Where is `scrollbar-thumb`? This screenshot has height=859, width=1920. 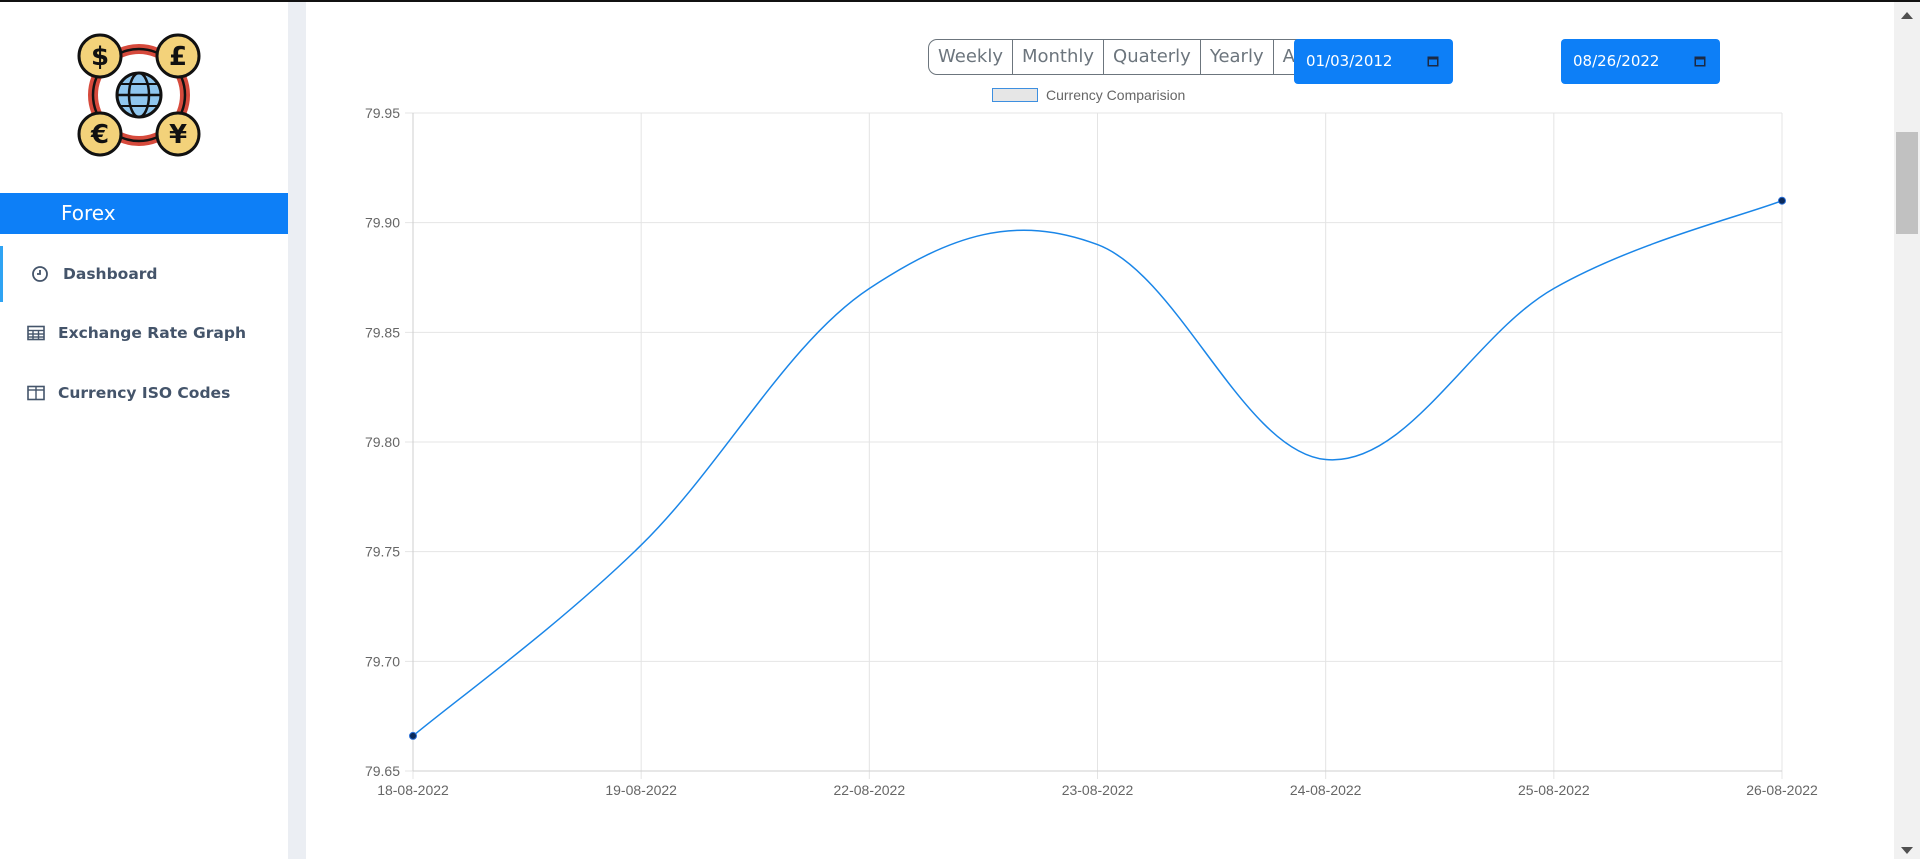 scrollbar-thumb is located at coordinates (1907, 183).